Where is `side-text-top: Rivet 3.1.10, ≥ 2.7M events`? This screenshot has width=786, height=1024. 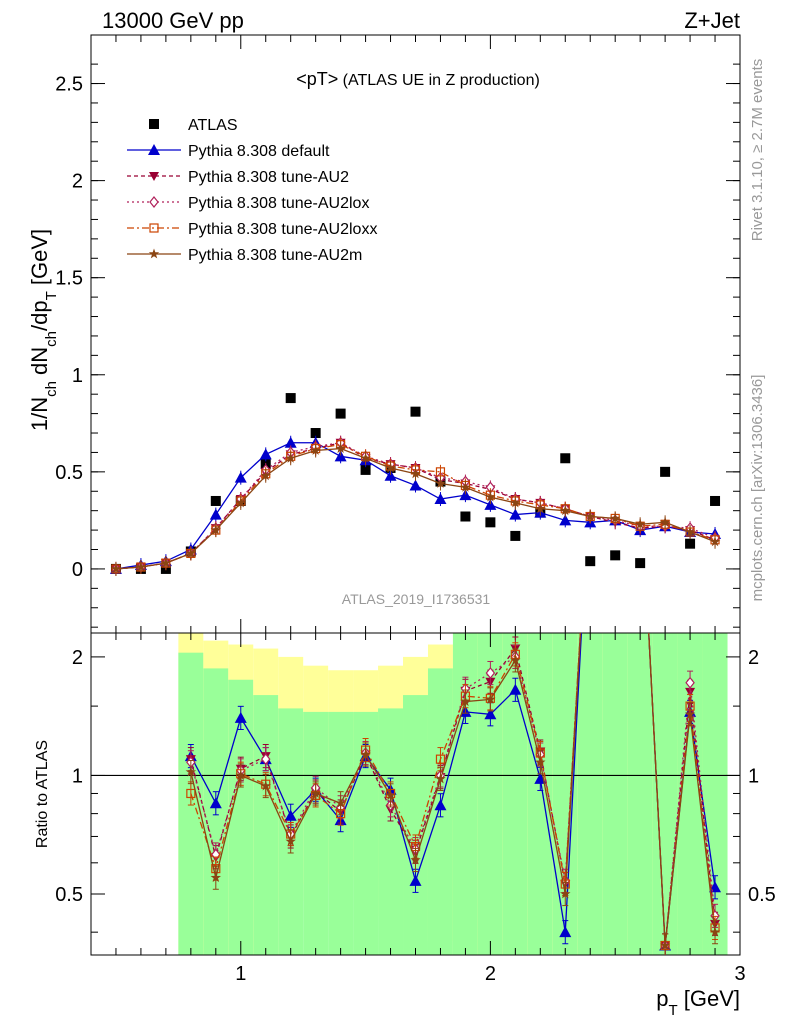
side-text-top: Rivet 3.1.10, ≥ 2.7M events is located at coordinates (757, 150).